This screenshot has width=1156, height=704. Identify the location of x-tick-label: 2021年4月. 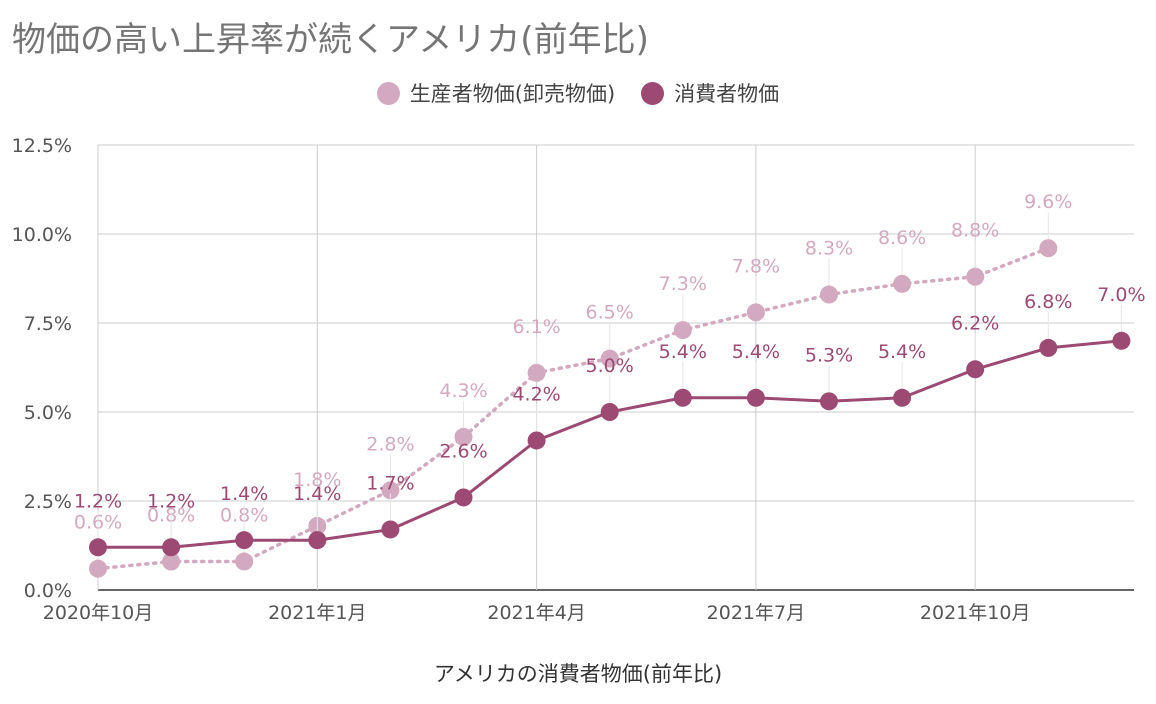
(536, 613).